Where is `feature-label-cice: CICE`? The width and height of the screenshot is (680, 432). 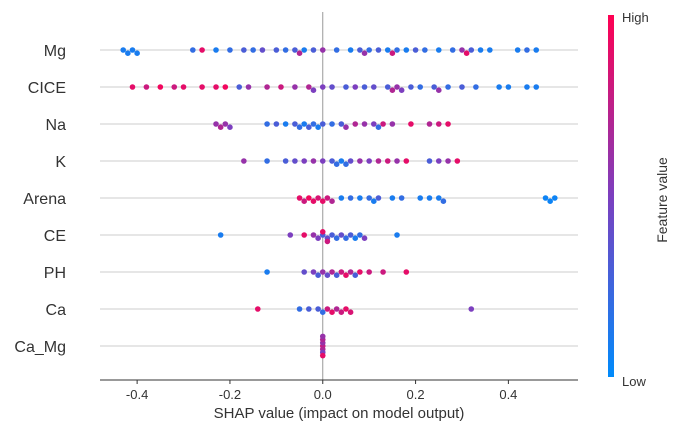
feature-label-cice: CICE is located at coordinates (47, 88).